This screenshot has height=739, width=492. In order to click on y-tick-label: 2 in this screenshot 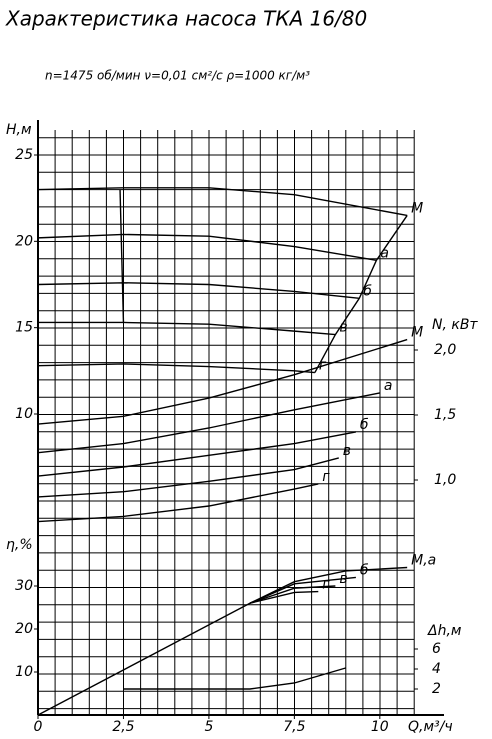, I will do `click(436, 689)`.